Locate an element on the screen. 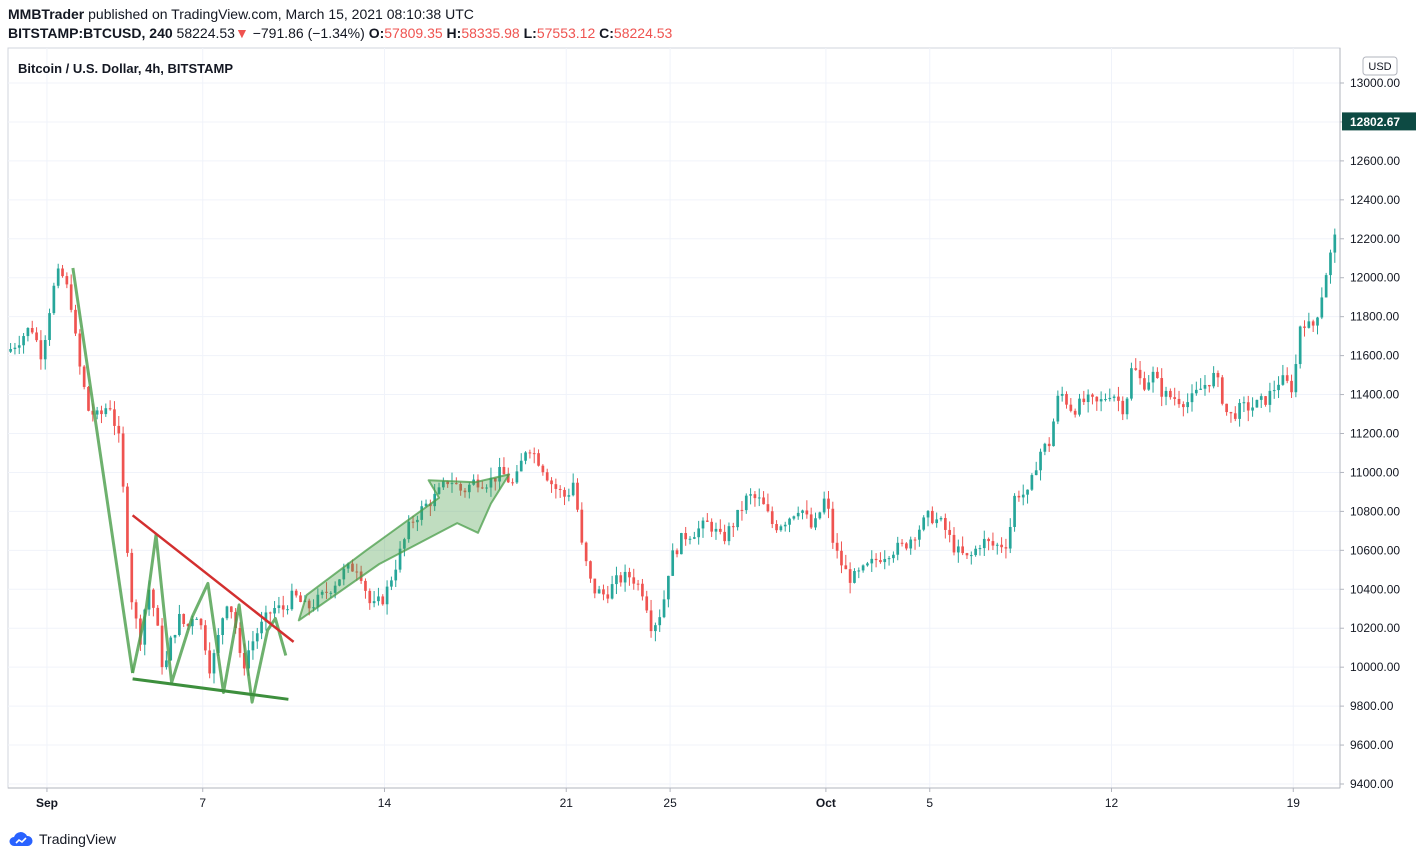  close-value: 58224.53 is located at coordinates (643, 33).